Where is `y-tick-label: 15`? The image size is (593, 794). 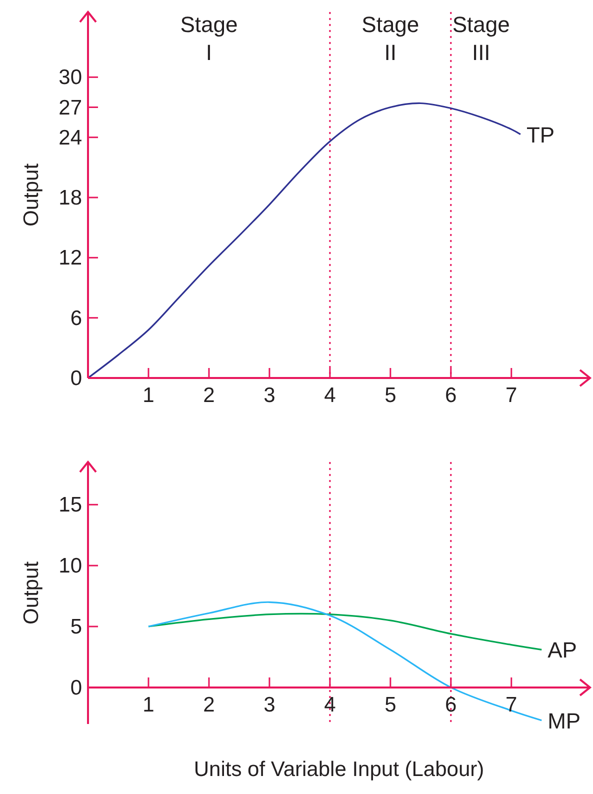
y-tick-label: 15 is located at coordinates (70, 505).